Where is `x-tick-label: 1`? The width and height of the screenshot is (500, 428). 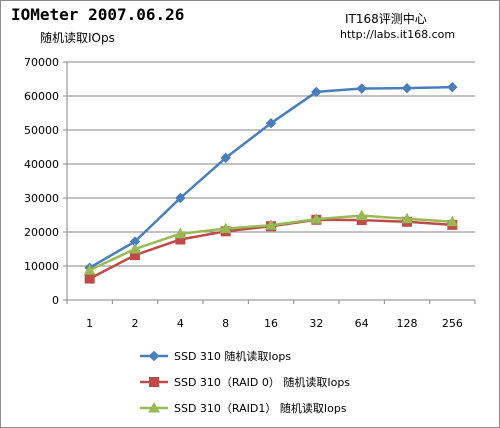 x-tick-label: 1 is located at coordinates (89, 323).